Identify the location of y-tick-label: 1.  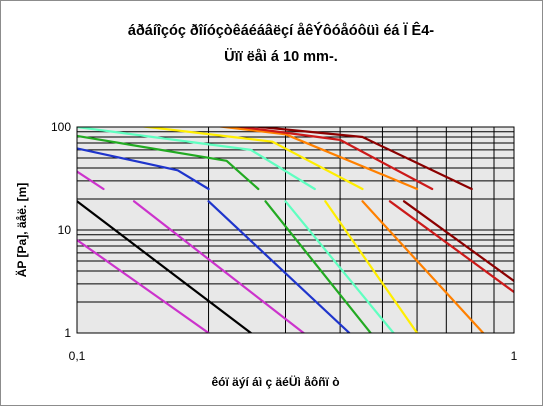
(67, 333).